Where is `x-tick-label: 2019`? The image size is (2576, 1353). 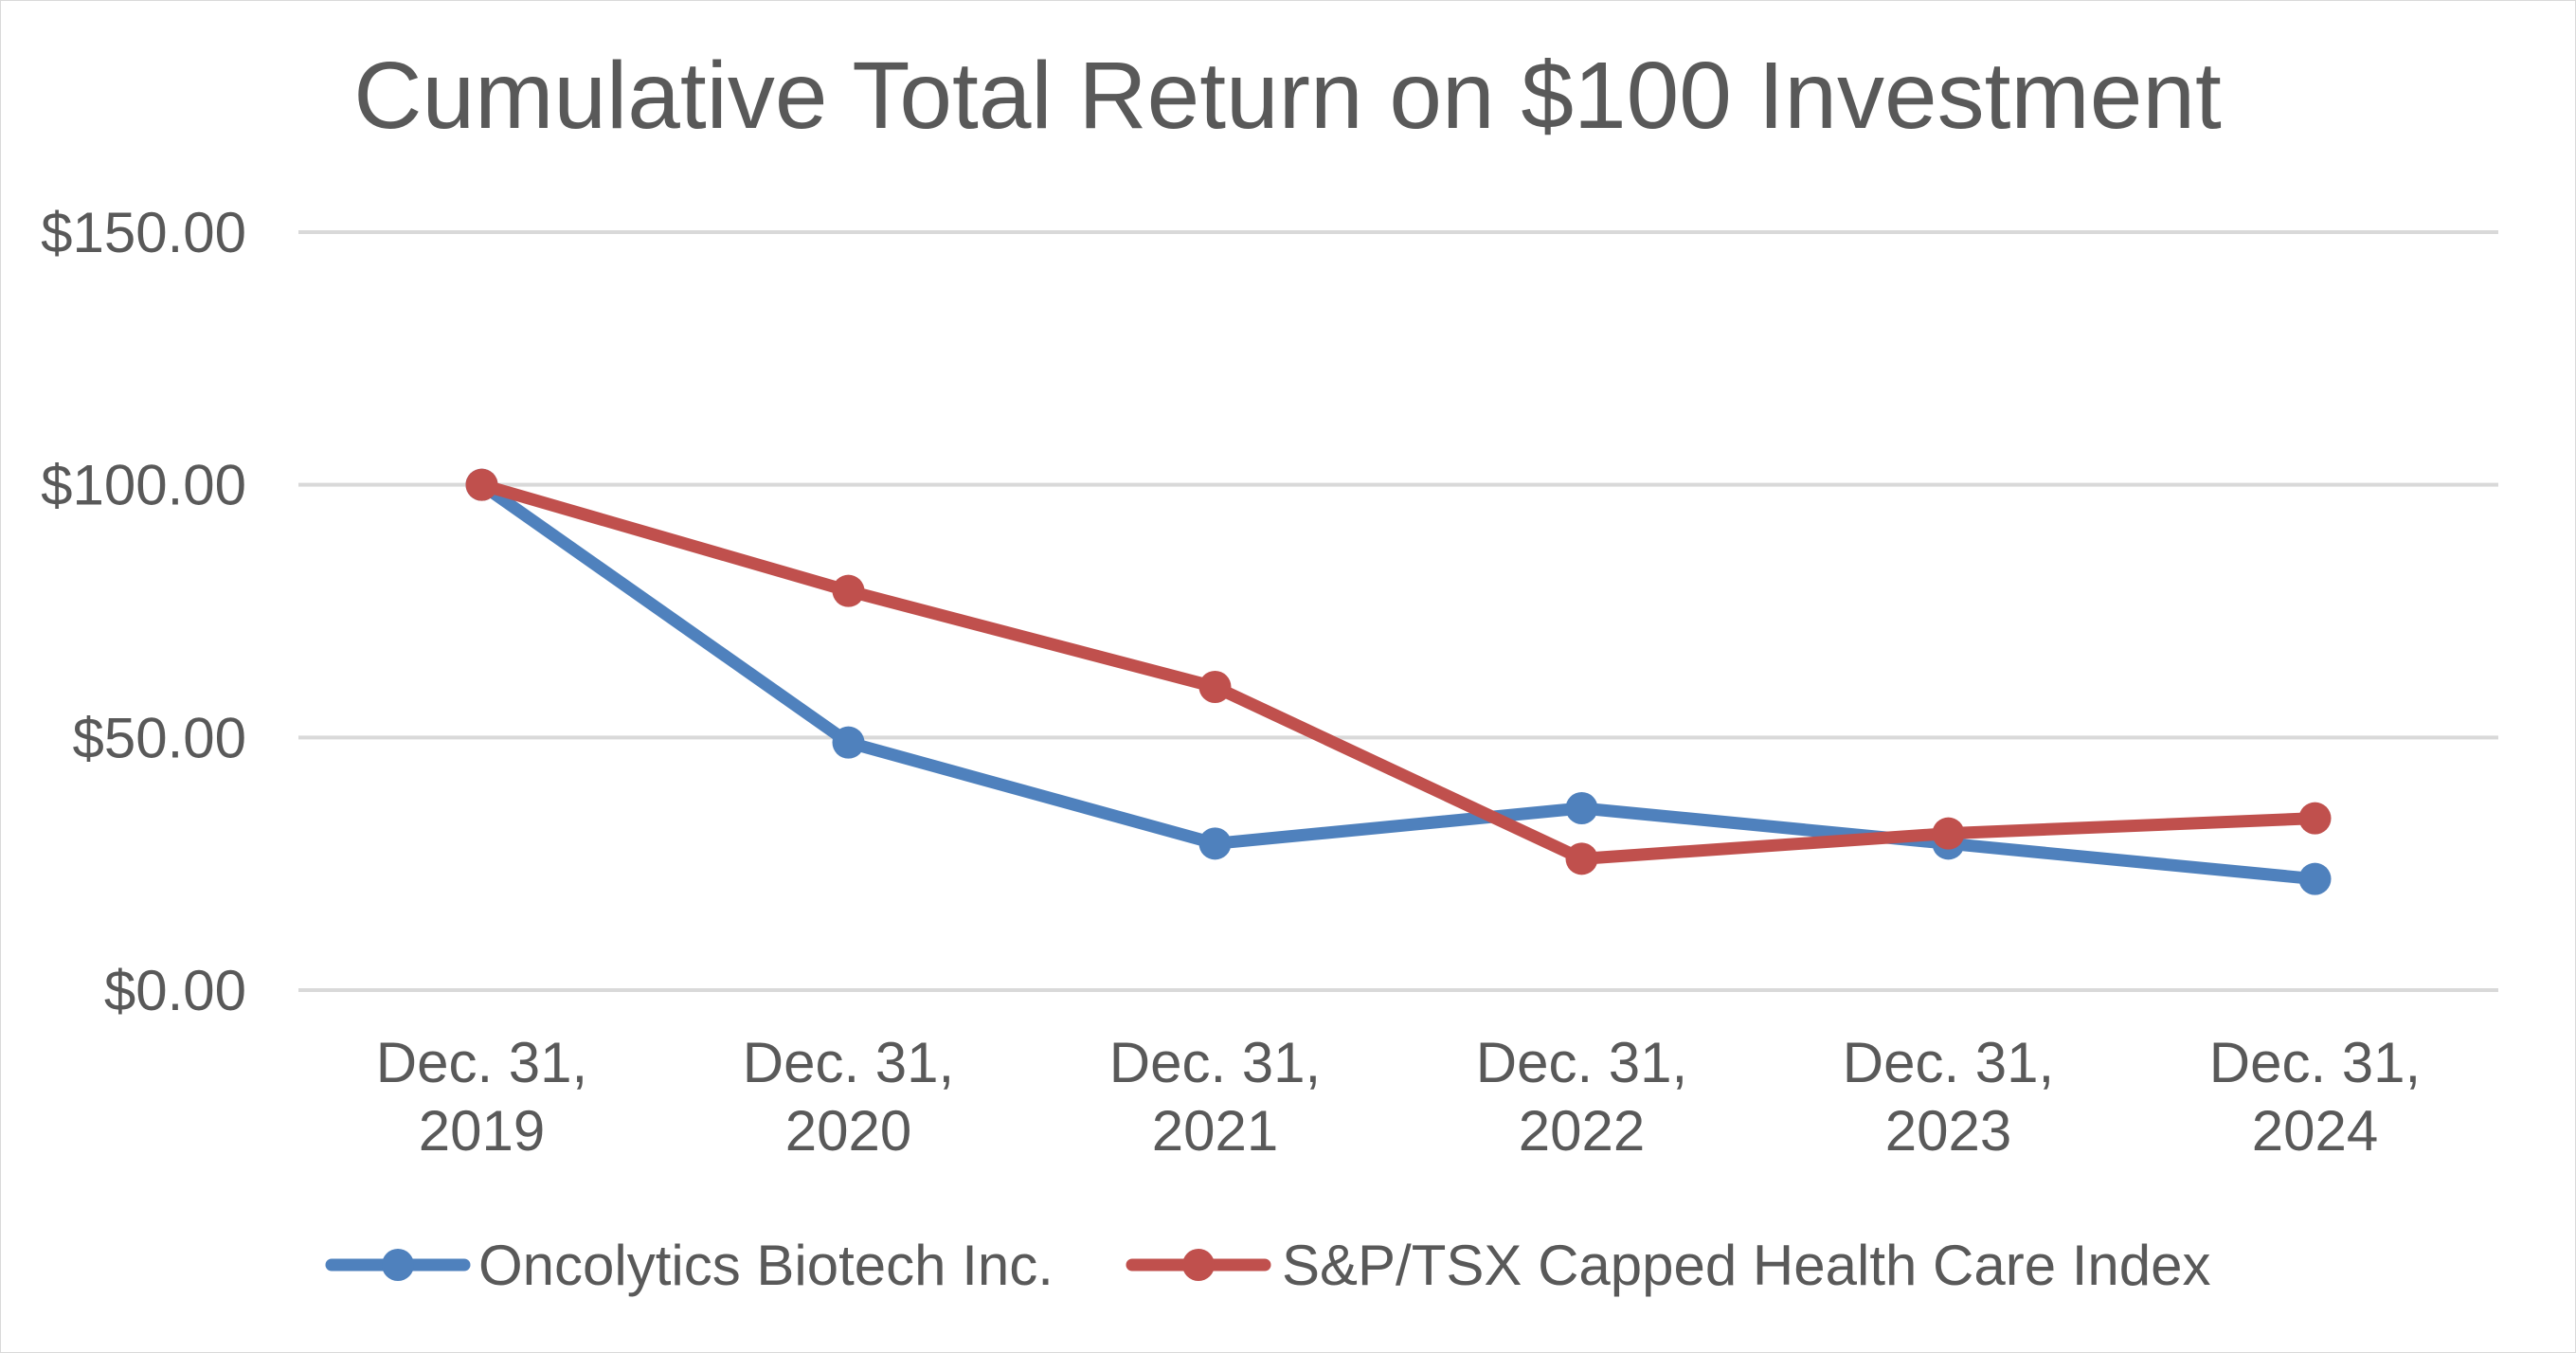
x-tick-label: 2019 is located at coordinates (482, 1131).